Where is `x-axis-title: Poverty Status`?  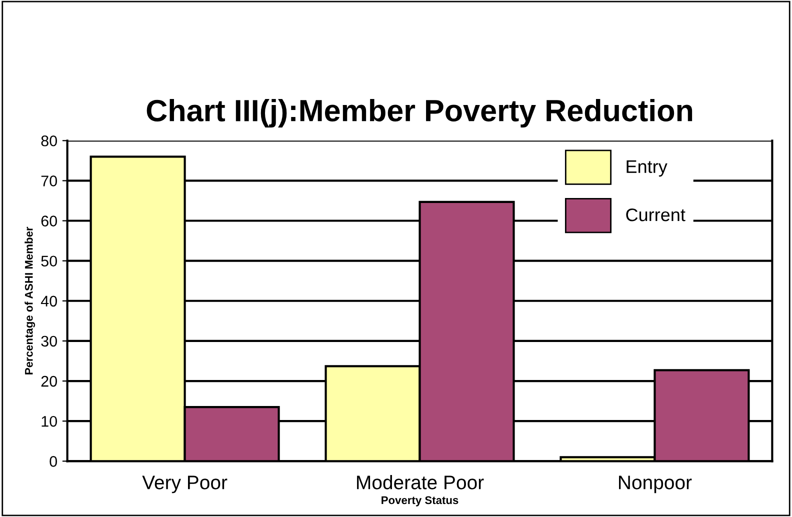 x-axis-title: Poverty Status is located at coordinates (420, 501).